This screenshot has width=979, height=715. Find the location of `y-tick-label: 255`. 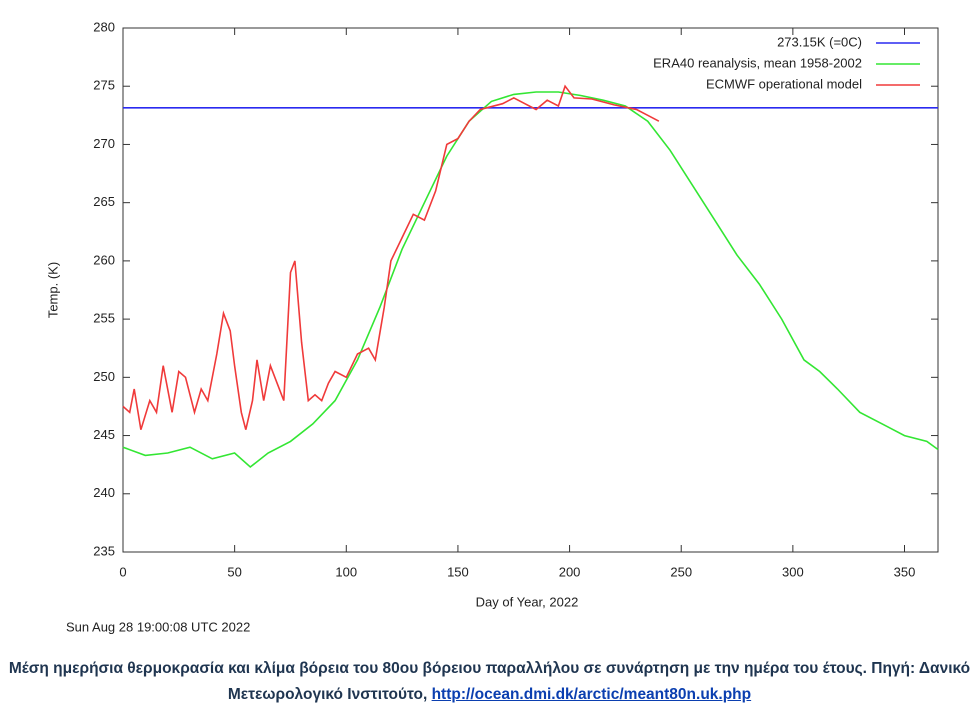

y-tick-label: 255 is located at coordinates (104, 318).